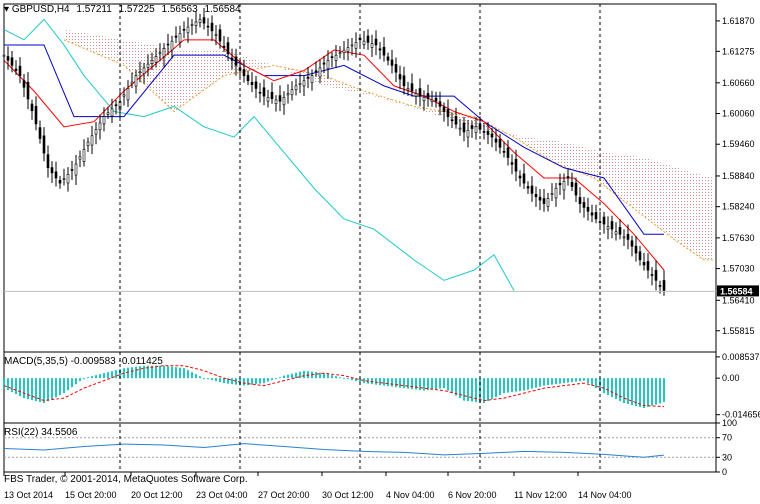 This screenshot has width=760, height=504. Describe the element at coordinates (724, 472) in the screenshot. I see `rsi-tick-label: 0` at that location.